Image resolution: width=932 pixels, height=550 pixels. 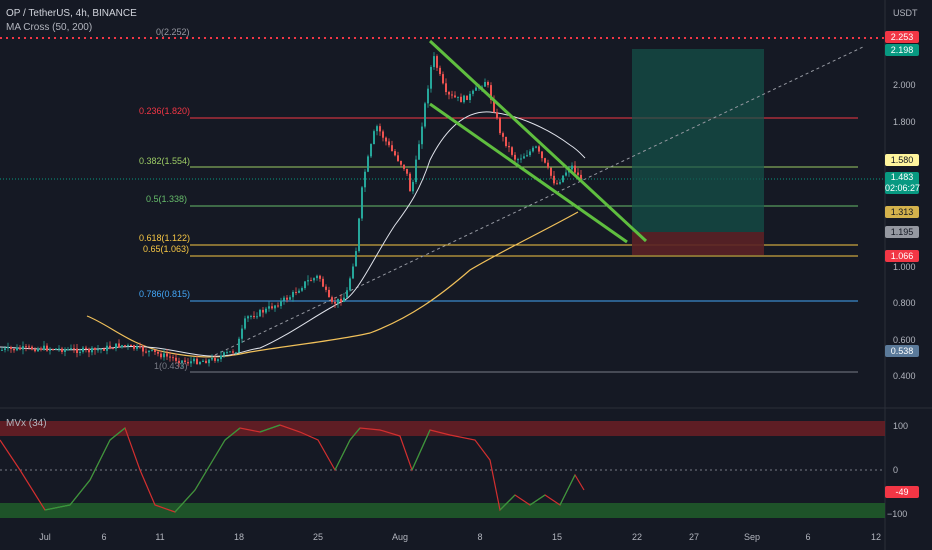 I want to click on time-tick: 27, so click(x=694, y=537).